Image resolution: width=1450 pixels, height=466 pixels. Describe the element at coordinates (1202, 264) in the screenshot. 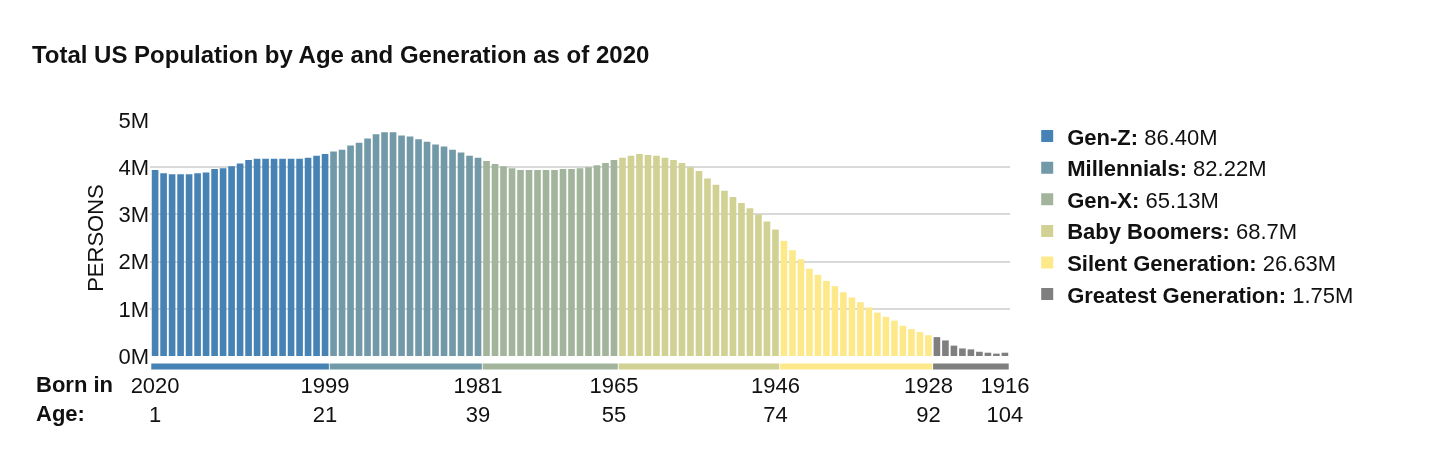

I see `legend-label: Silent Generation: 26.63M` at that location.